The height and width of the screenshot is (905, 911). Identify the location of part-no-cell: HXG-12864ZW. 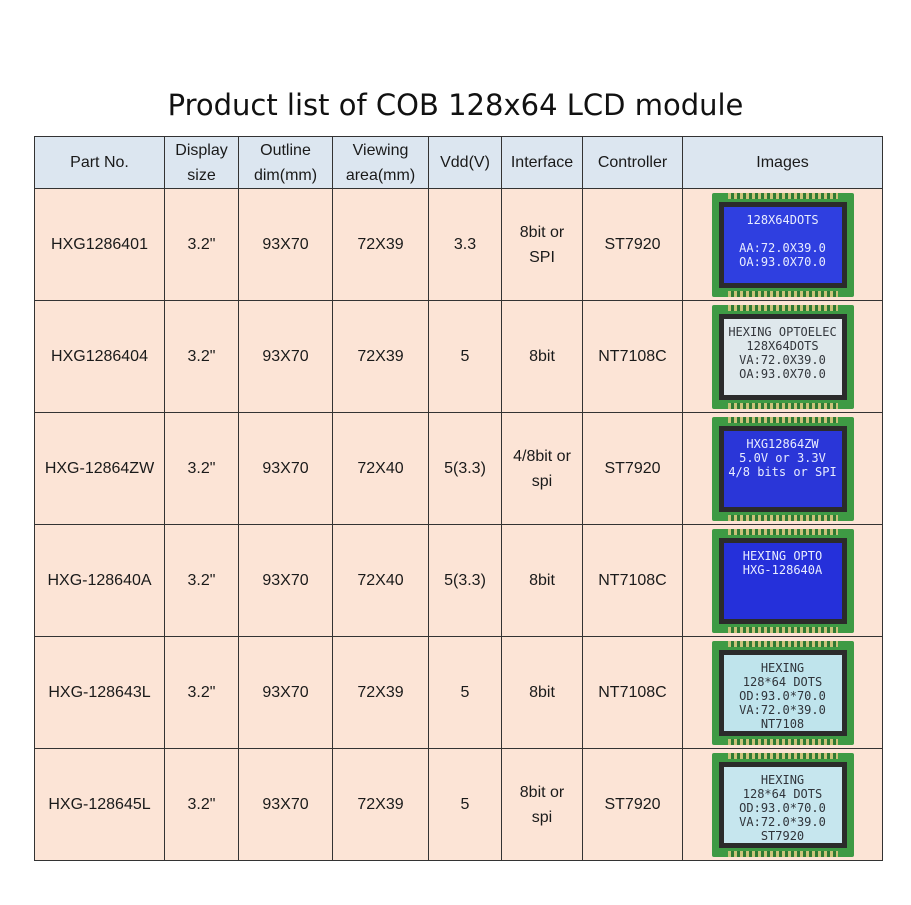
(99, 468).